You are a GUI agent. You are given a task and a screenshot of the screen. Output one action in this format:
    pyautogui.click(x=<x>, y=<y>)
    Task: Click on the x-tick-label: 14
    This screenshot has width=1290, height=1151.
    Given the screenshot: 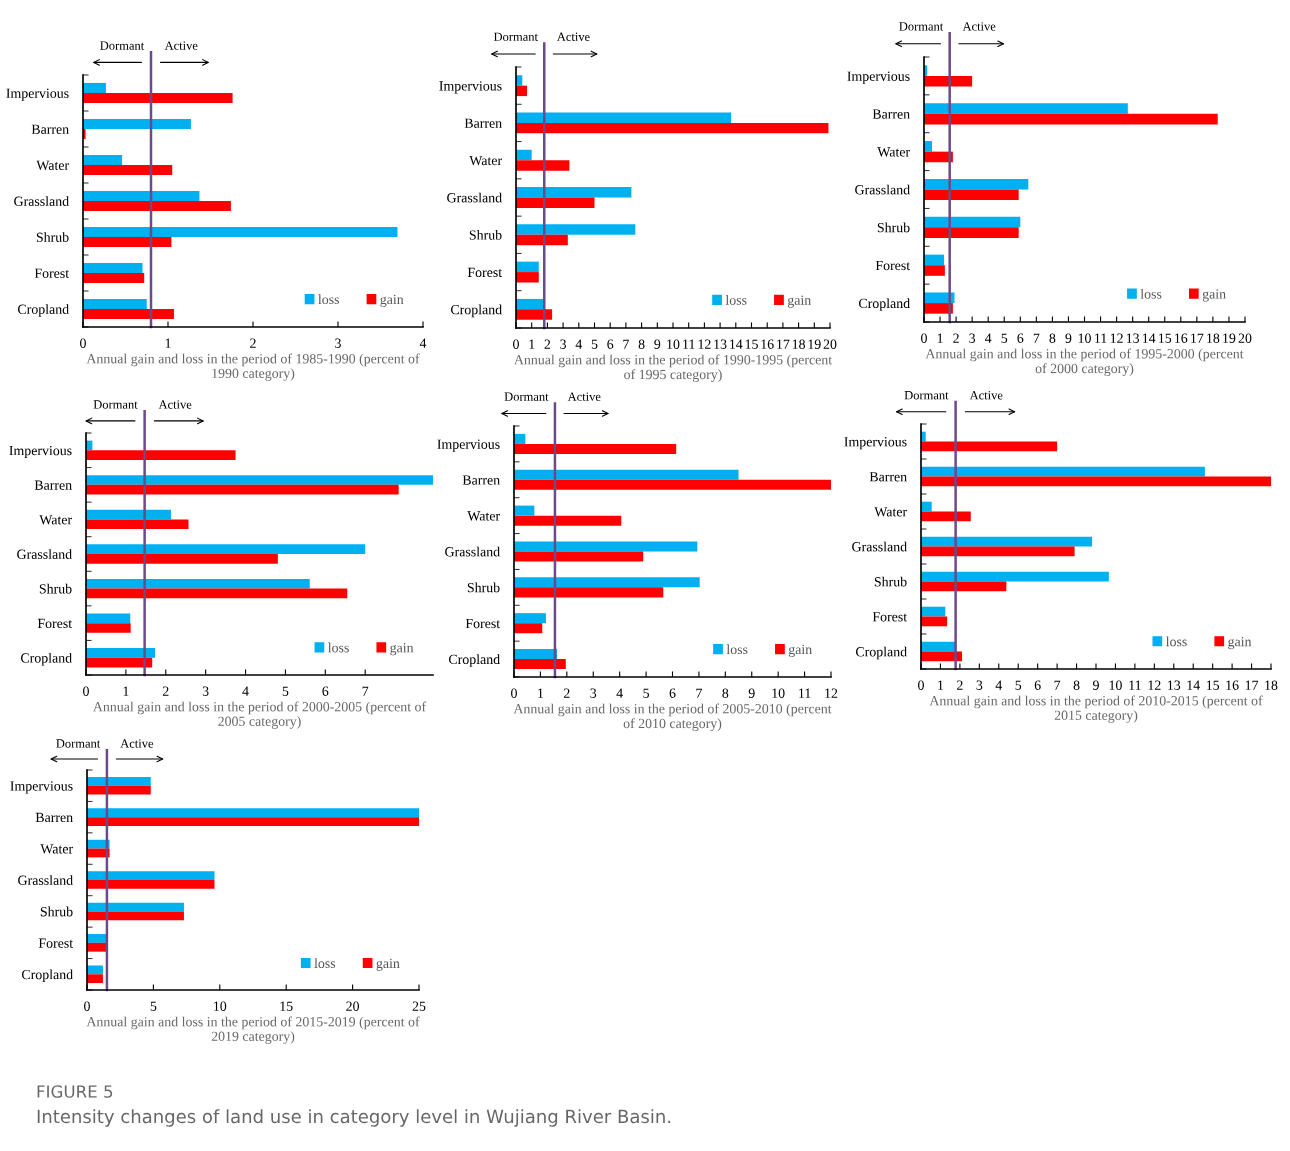 What is the action you would take?
    pyautogui.click(x=1193, y=685)
    